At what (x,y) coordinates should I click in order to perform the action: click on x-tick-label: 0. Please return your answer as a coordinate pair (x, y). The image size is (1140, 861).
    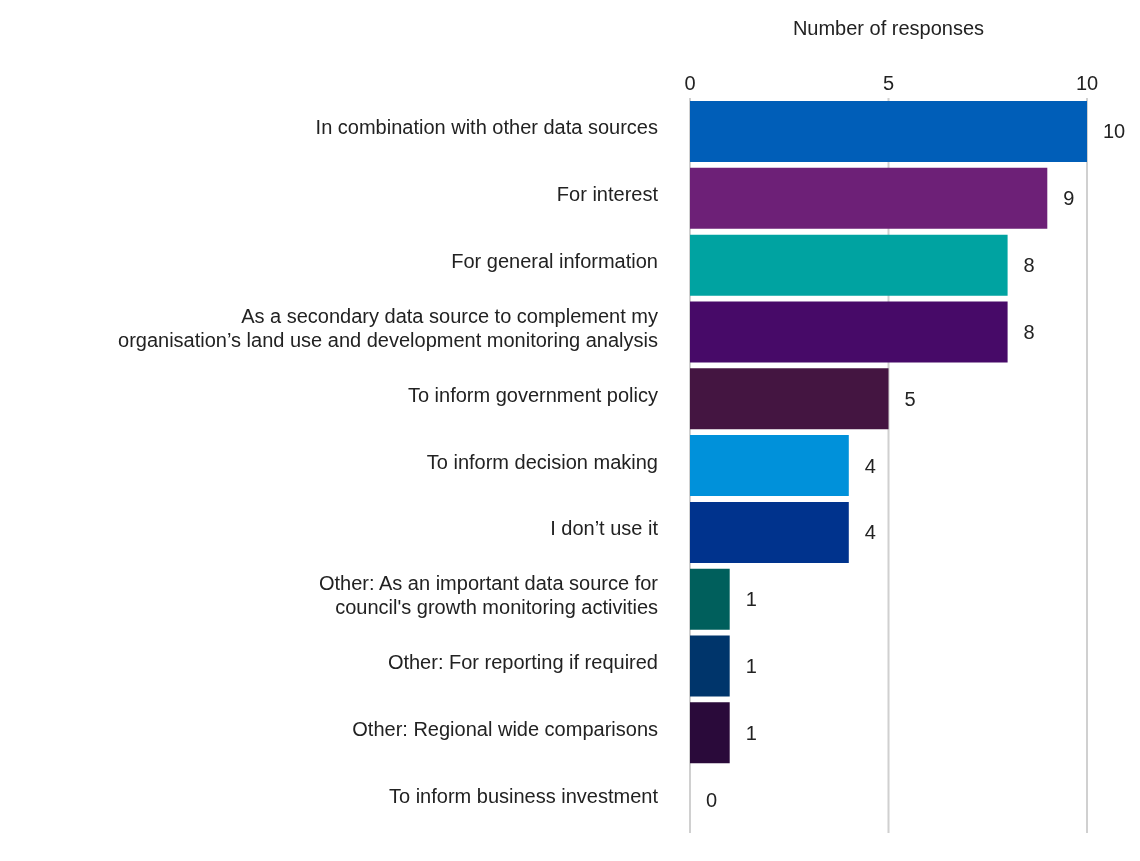
    Looking at the image, I should click on (690, 83).